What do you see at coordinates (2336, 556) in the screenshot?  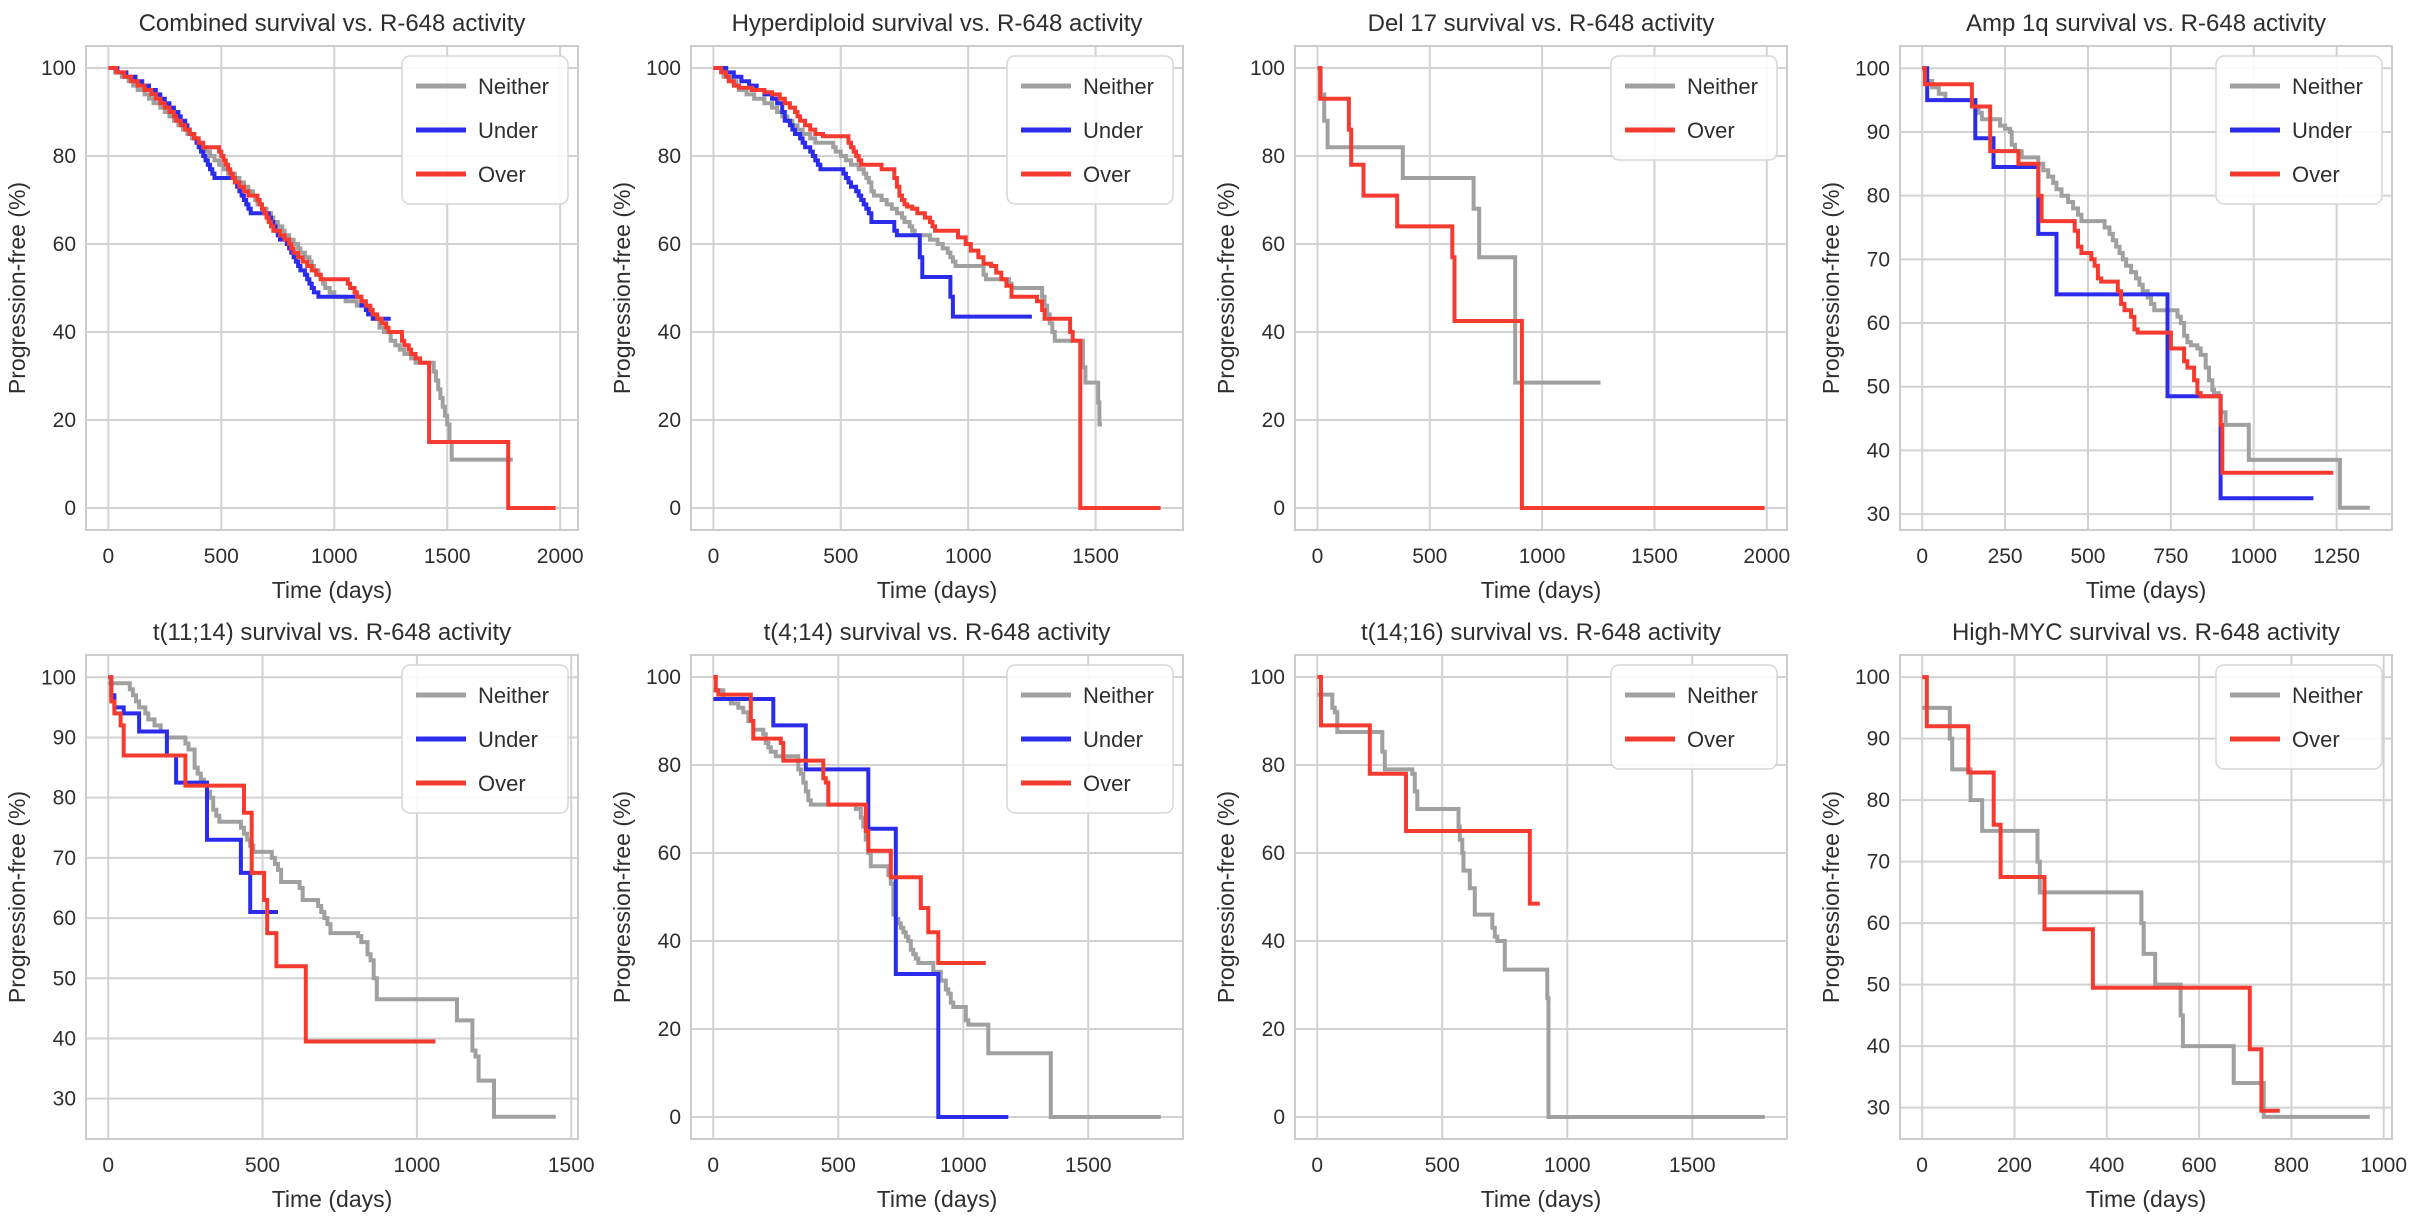 I see `x-tick-label: 1250` at bounding box center [2336, 556].